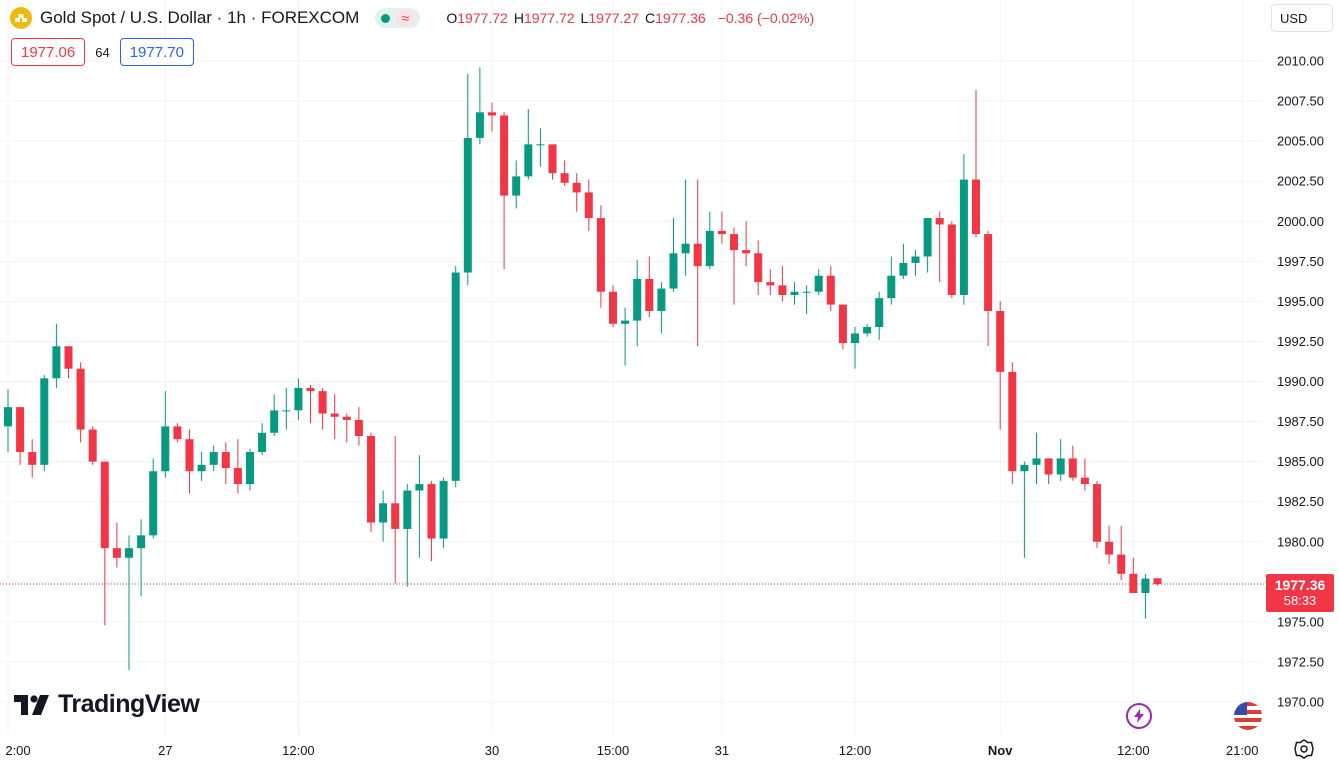 This screenshot has width=1339, height=764. What do you see at coordinates (1302, 18) in the screenshot?
I see `currency-selector: USD` at bounding box center [1302, 18].